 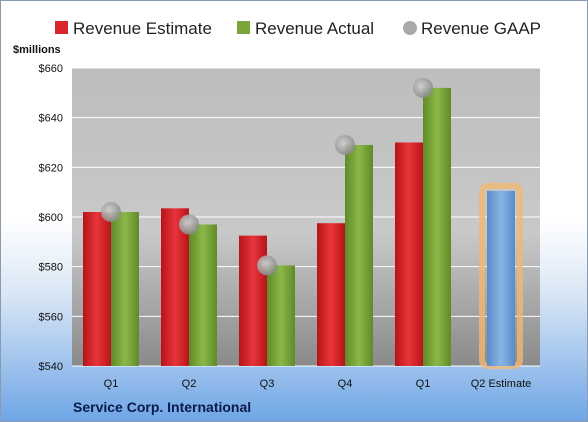 I want to click on y-tick-label: $580, so click(x=51, y=268).